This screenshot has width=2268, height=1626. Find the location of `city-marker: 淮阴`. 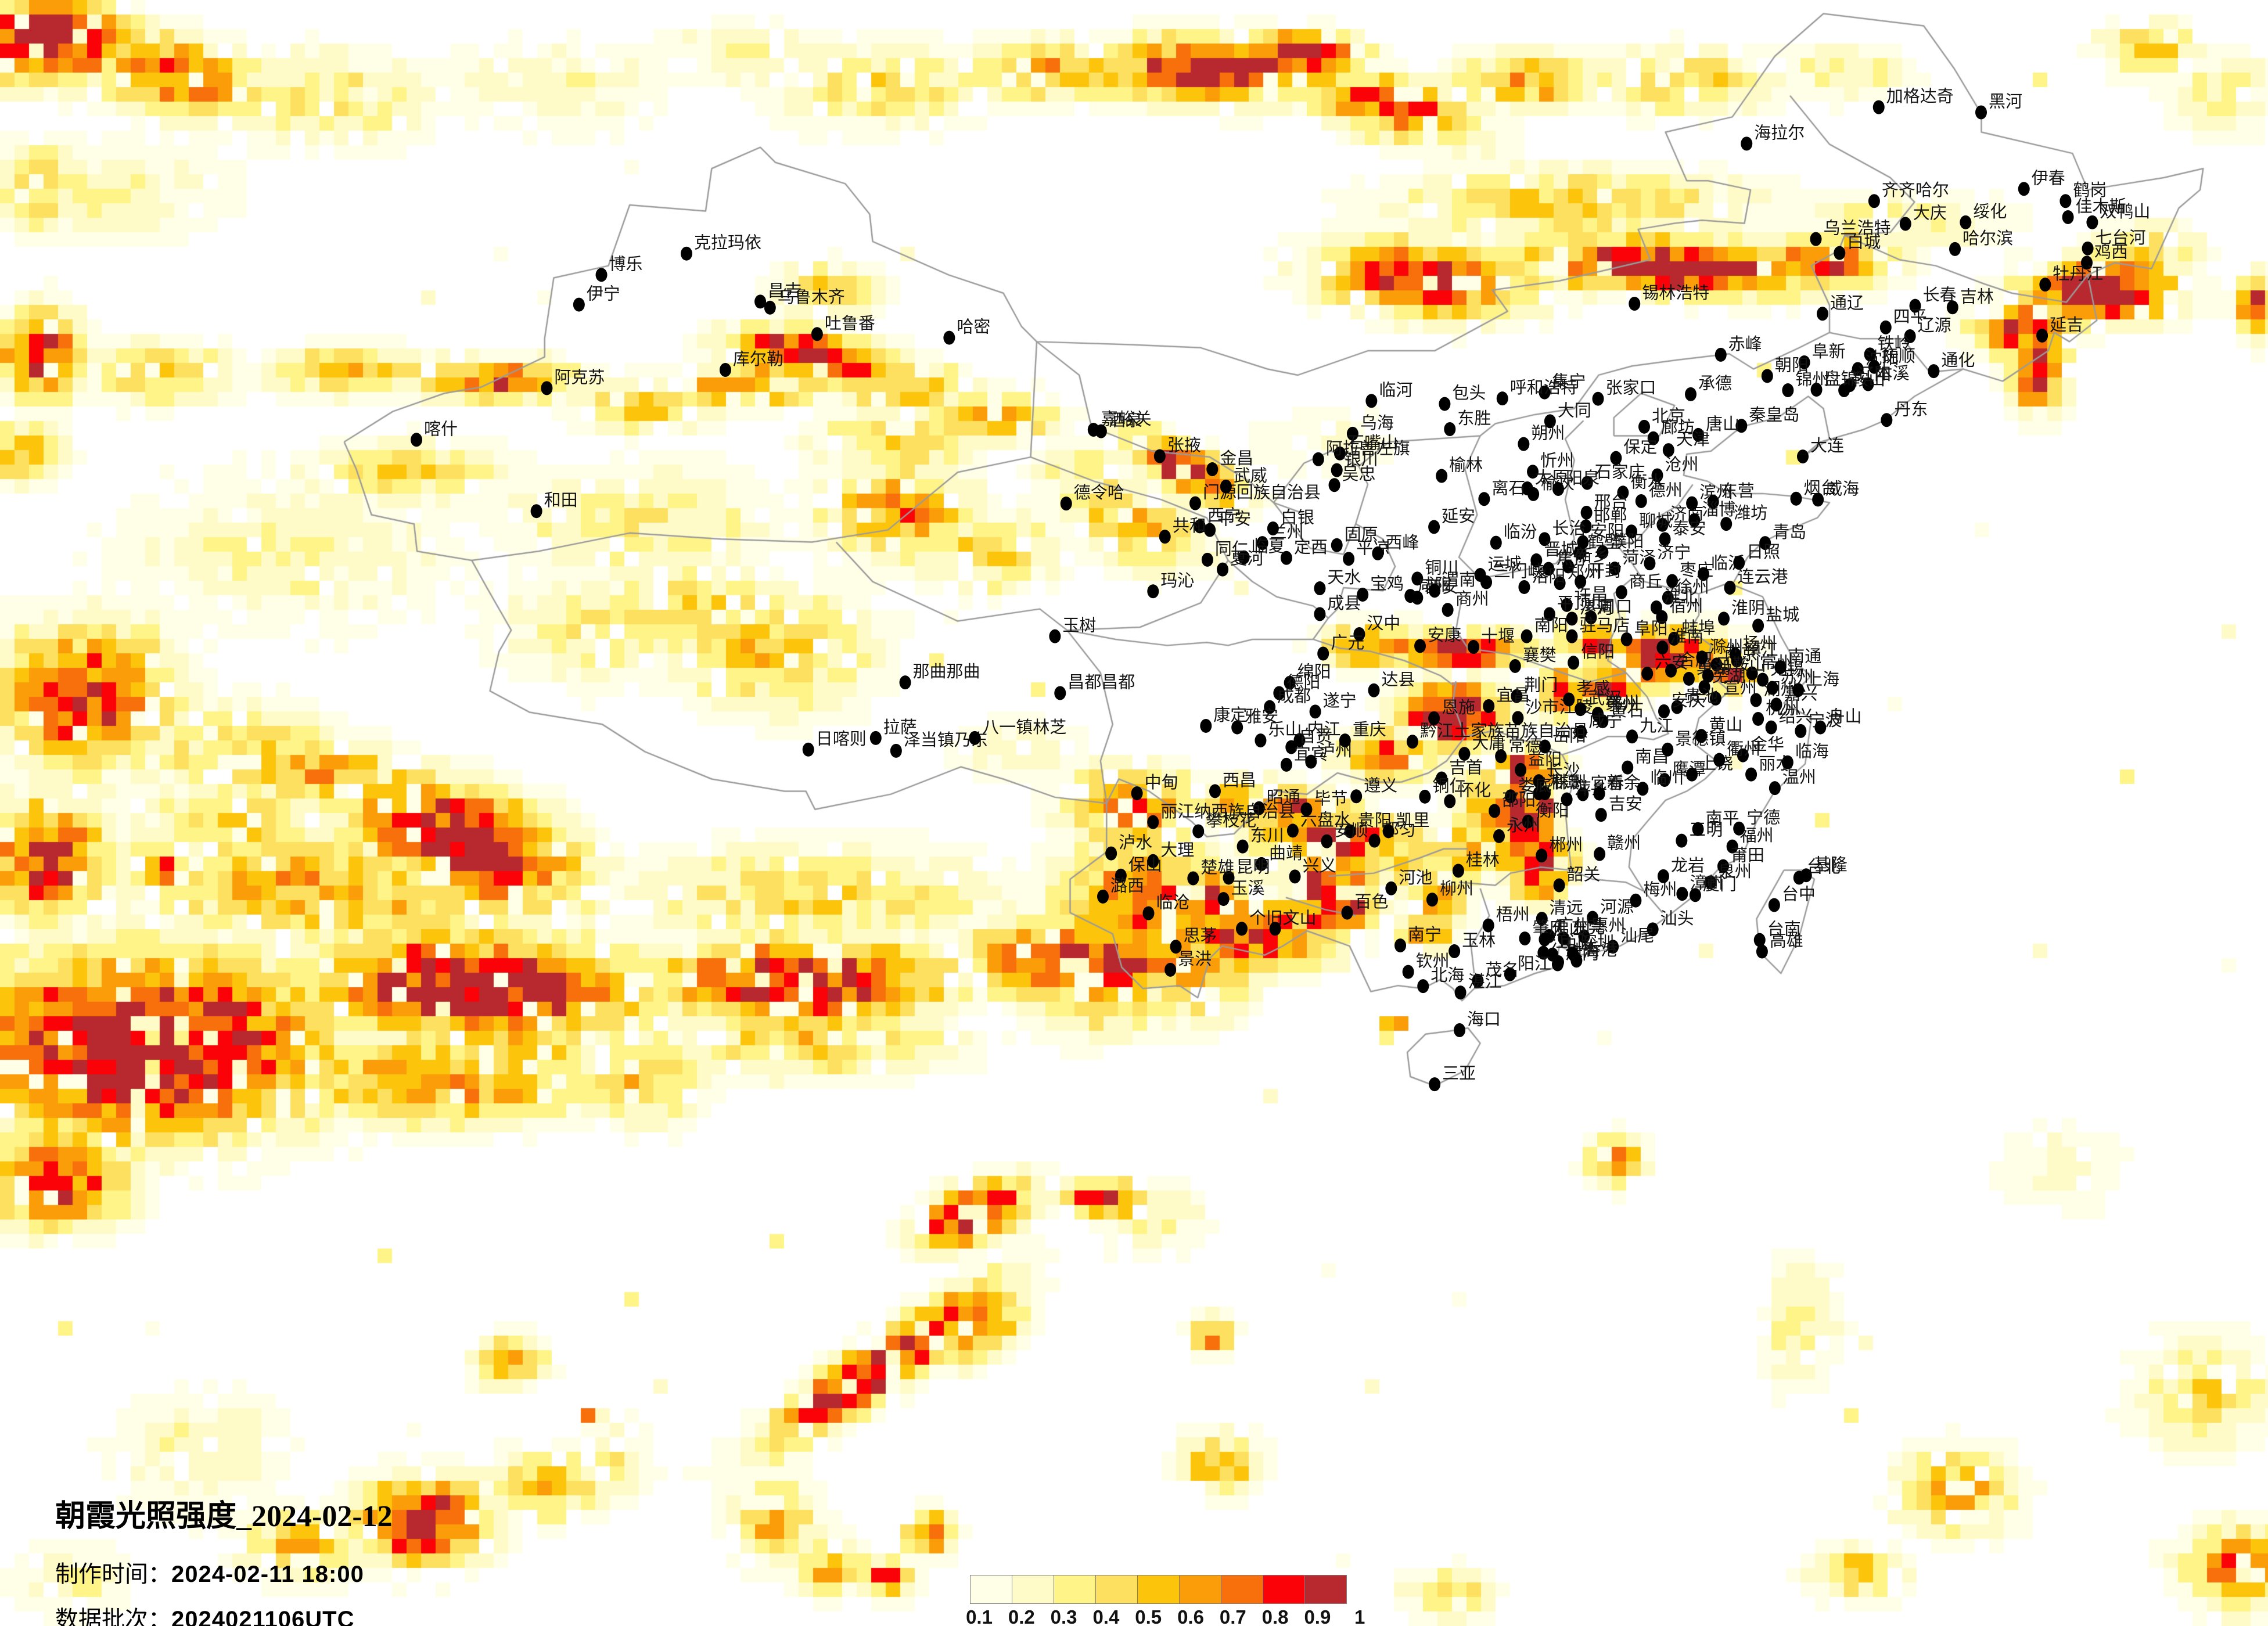

city-marker: 淮阴 is located at coordinates (1741, 612).